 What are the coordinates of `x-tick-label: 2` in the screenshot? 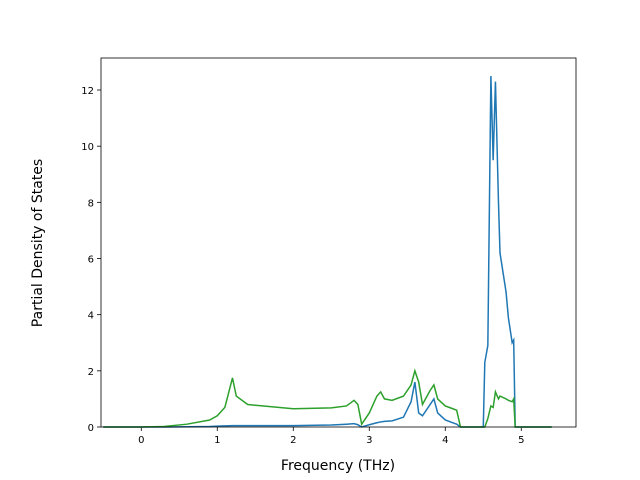 It's located at (293, 440).